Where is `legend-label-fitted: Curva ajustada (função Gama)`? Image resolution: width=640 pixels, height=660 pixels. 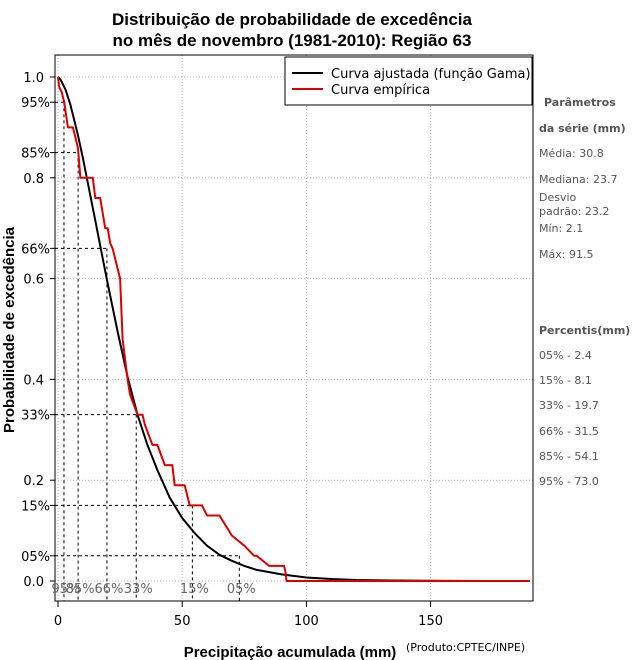
legend-label-fitted: Curva ajustada (função Gama) is located at coordinates (431, 74).